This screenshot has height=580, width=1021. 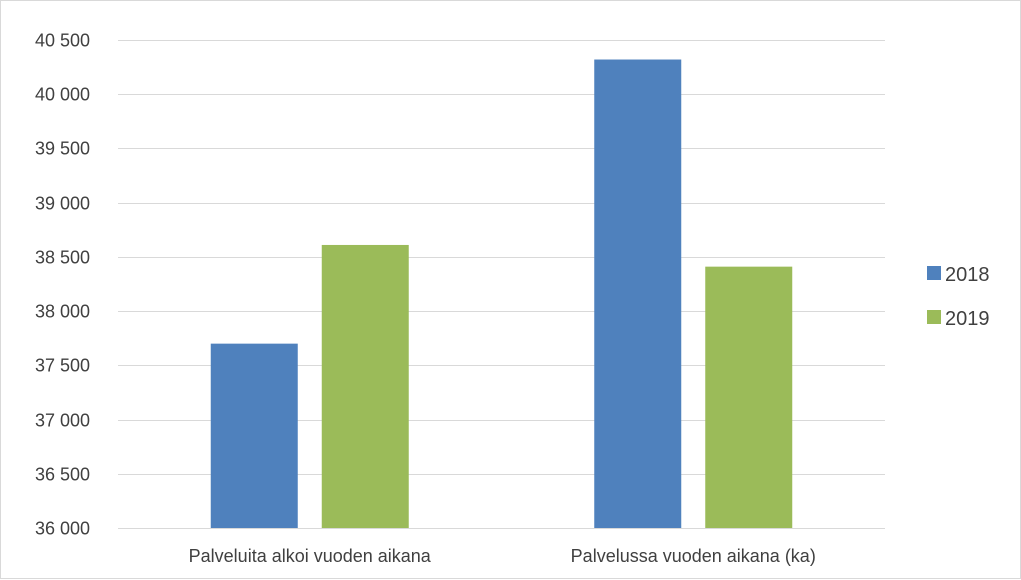 What do you see at coordinates (310, 556) in the screenshot?
I see `x-category-label: Palveluita alkoi vuoden aikana` at bounding box center [310, 556].